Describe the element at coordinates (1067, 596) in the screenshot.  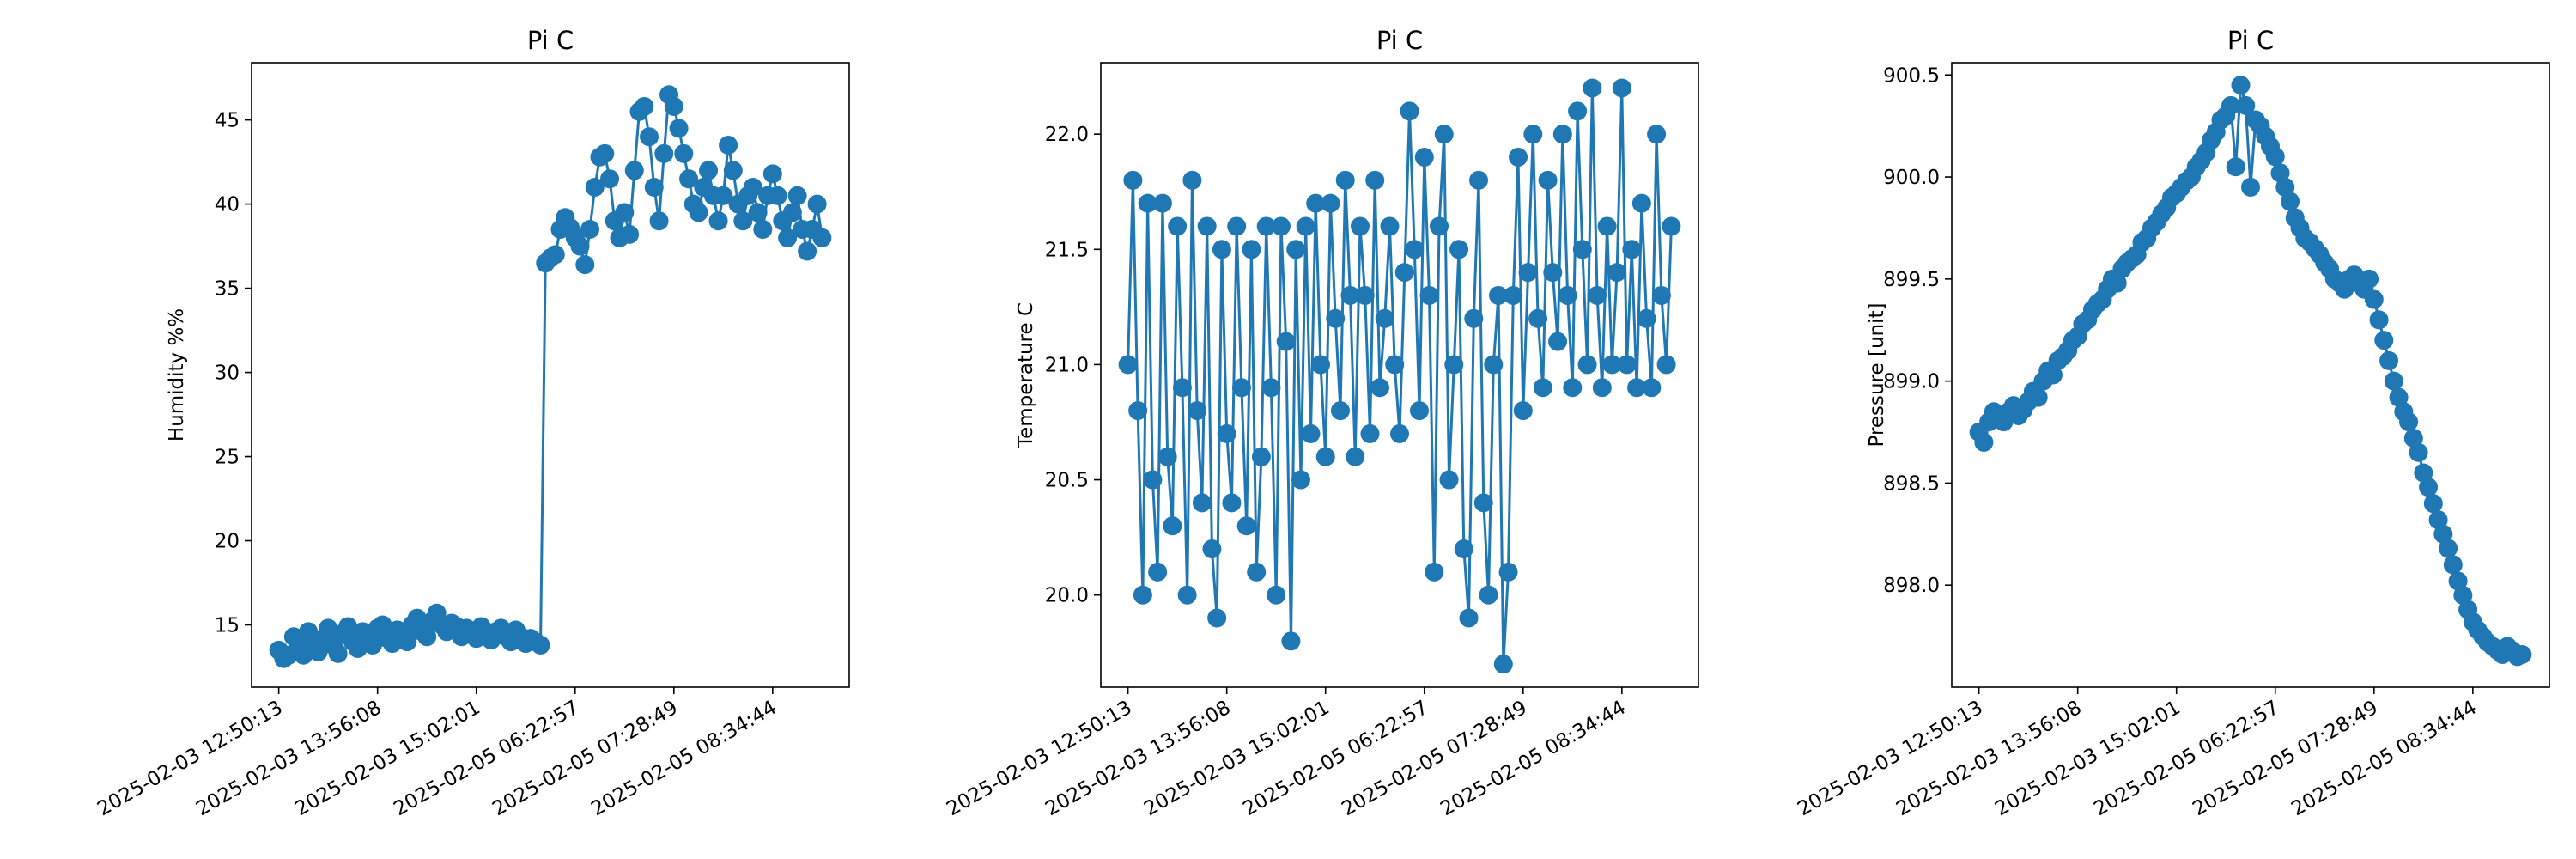
I see `y-tick-label: 20.0` at that location.